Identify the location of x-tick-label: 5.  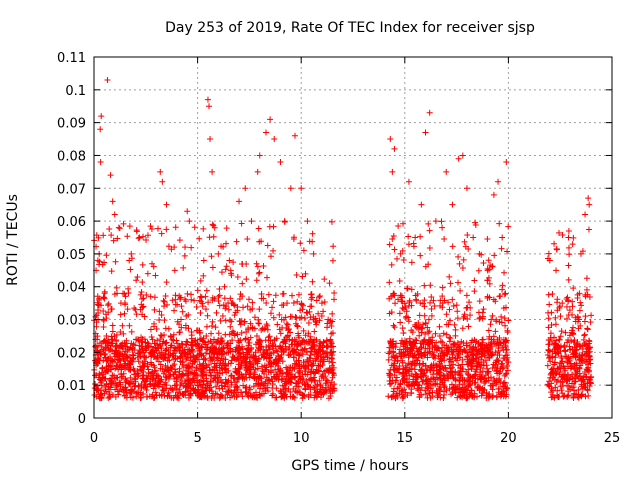
(197, 438).